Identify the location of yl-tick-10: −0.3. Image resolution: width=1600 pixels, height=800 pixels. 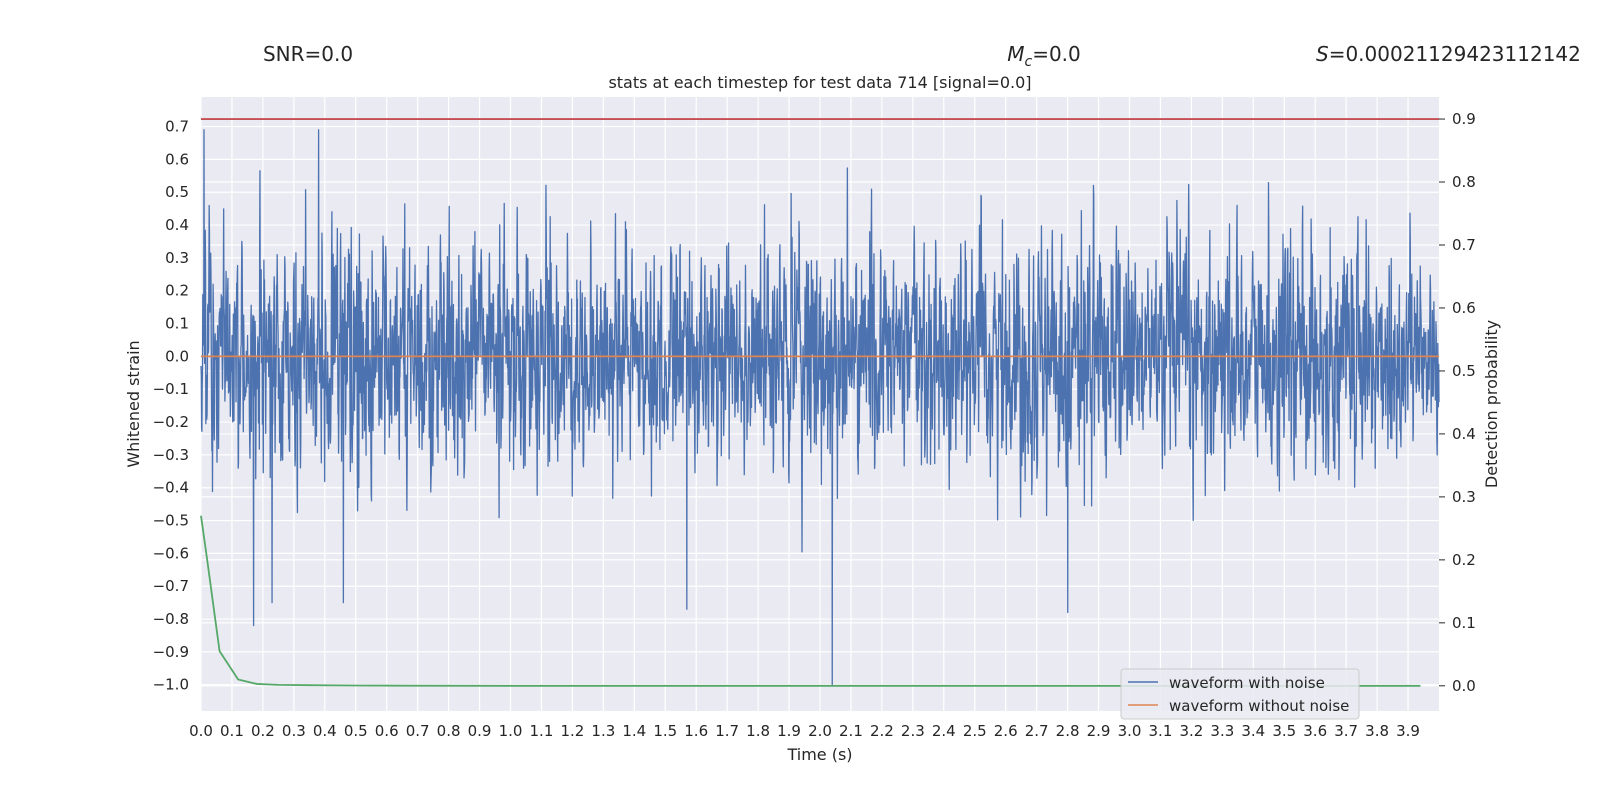
(171, 455).